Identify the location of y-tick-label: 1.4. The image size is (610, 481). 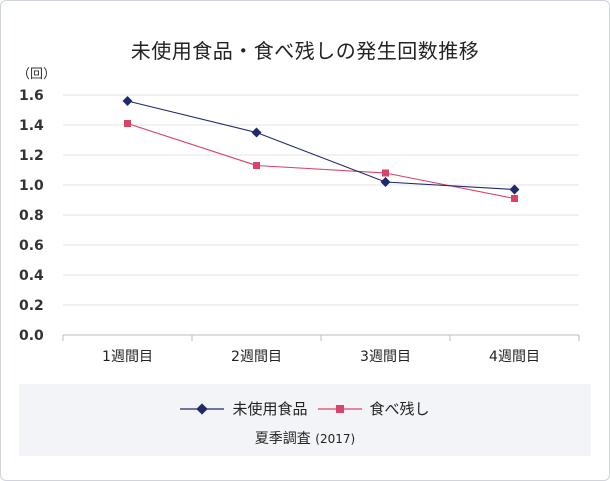
(31, 126).